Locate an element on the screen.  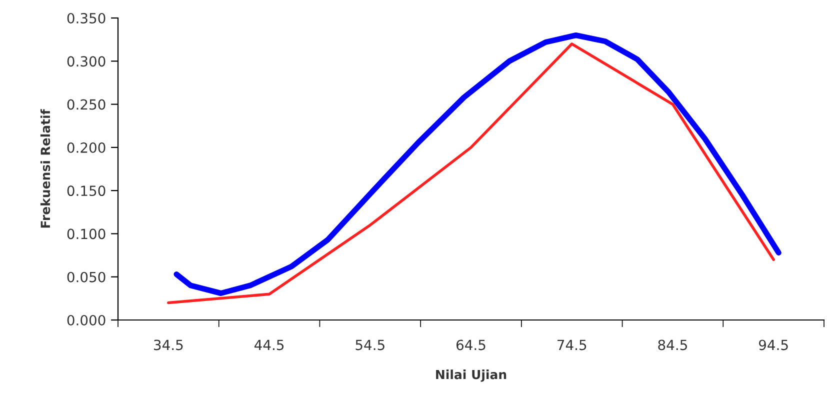
y-tick-label: 0.100 is located at coordinates (86, 234).